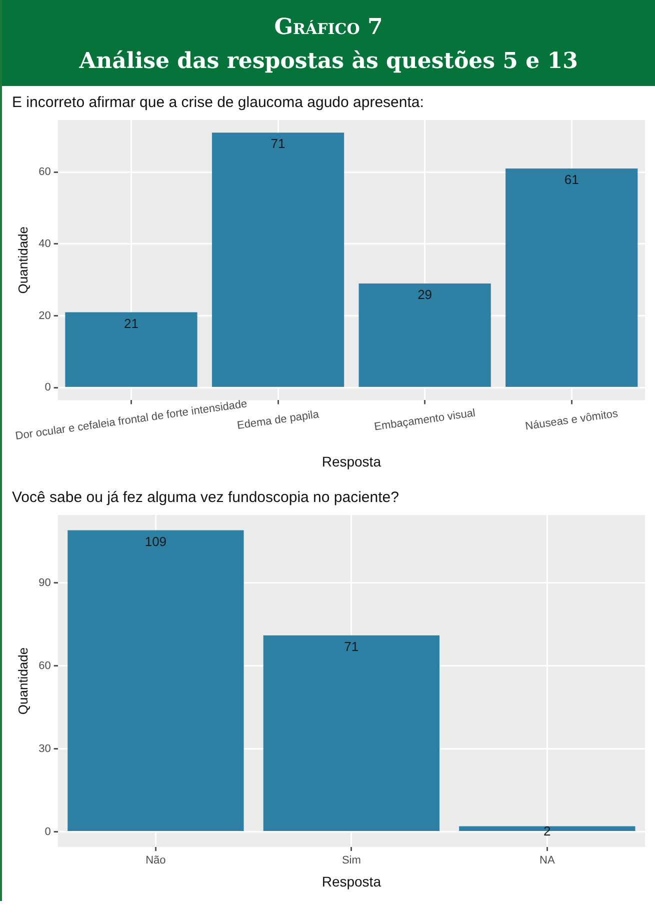 The height and width of the screenshot is (924, 655). I want to click on y-tick-label: 30, so click(44, 748).